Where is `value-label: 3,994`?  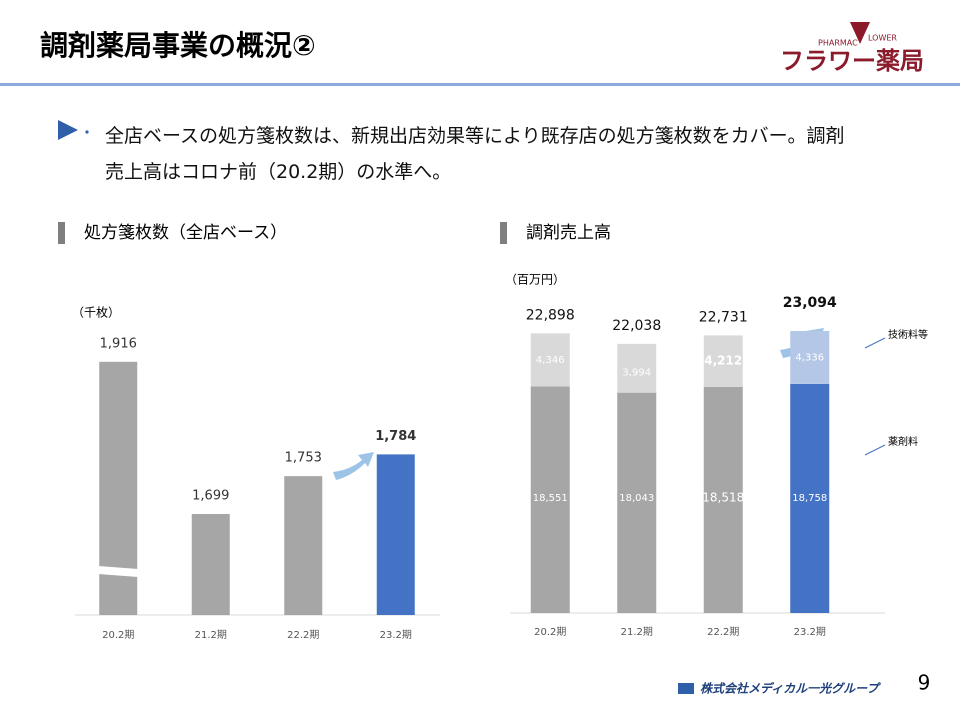 value-label: 3,994 is located at coordinates (636, 372).